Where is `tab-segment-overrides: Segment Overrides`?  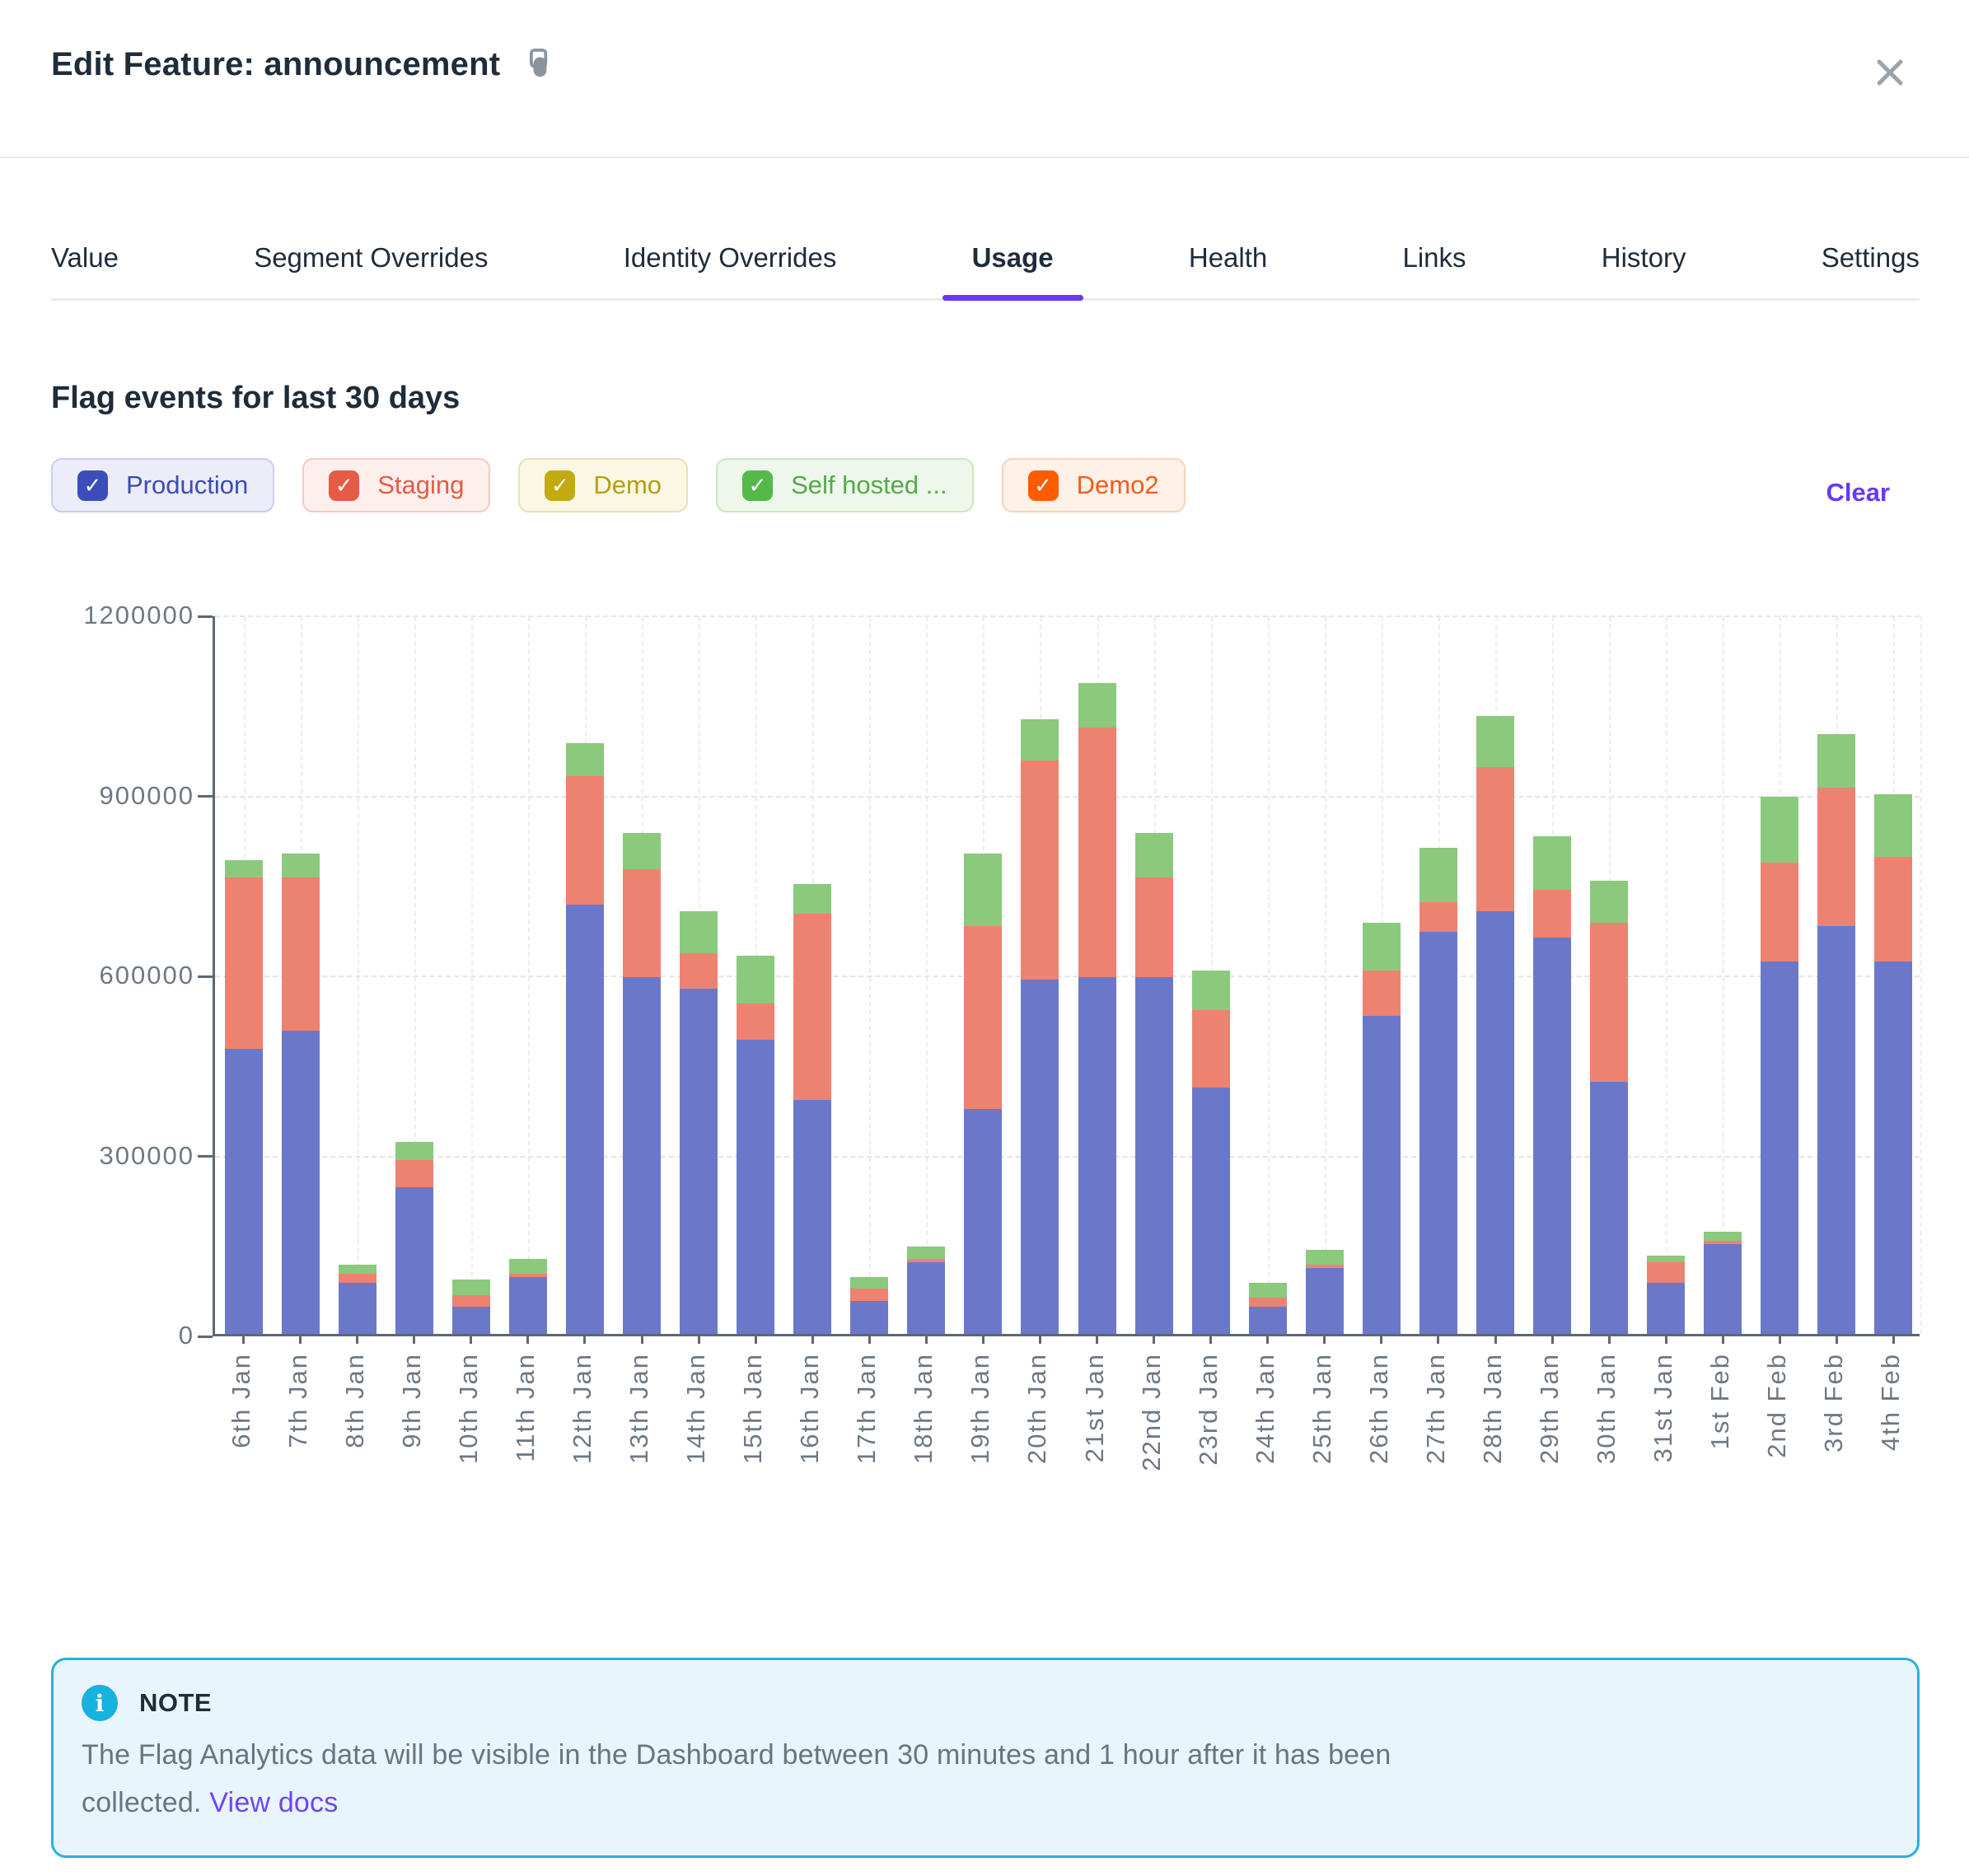 tab-segment-overrides: Segment Overrides is located at coordinates (371, 261).